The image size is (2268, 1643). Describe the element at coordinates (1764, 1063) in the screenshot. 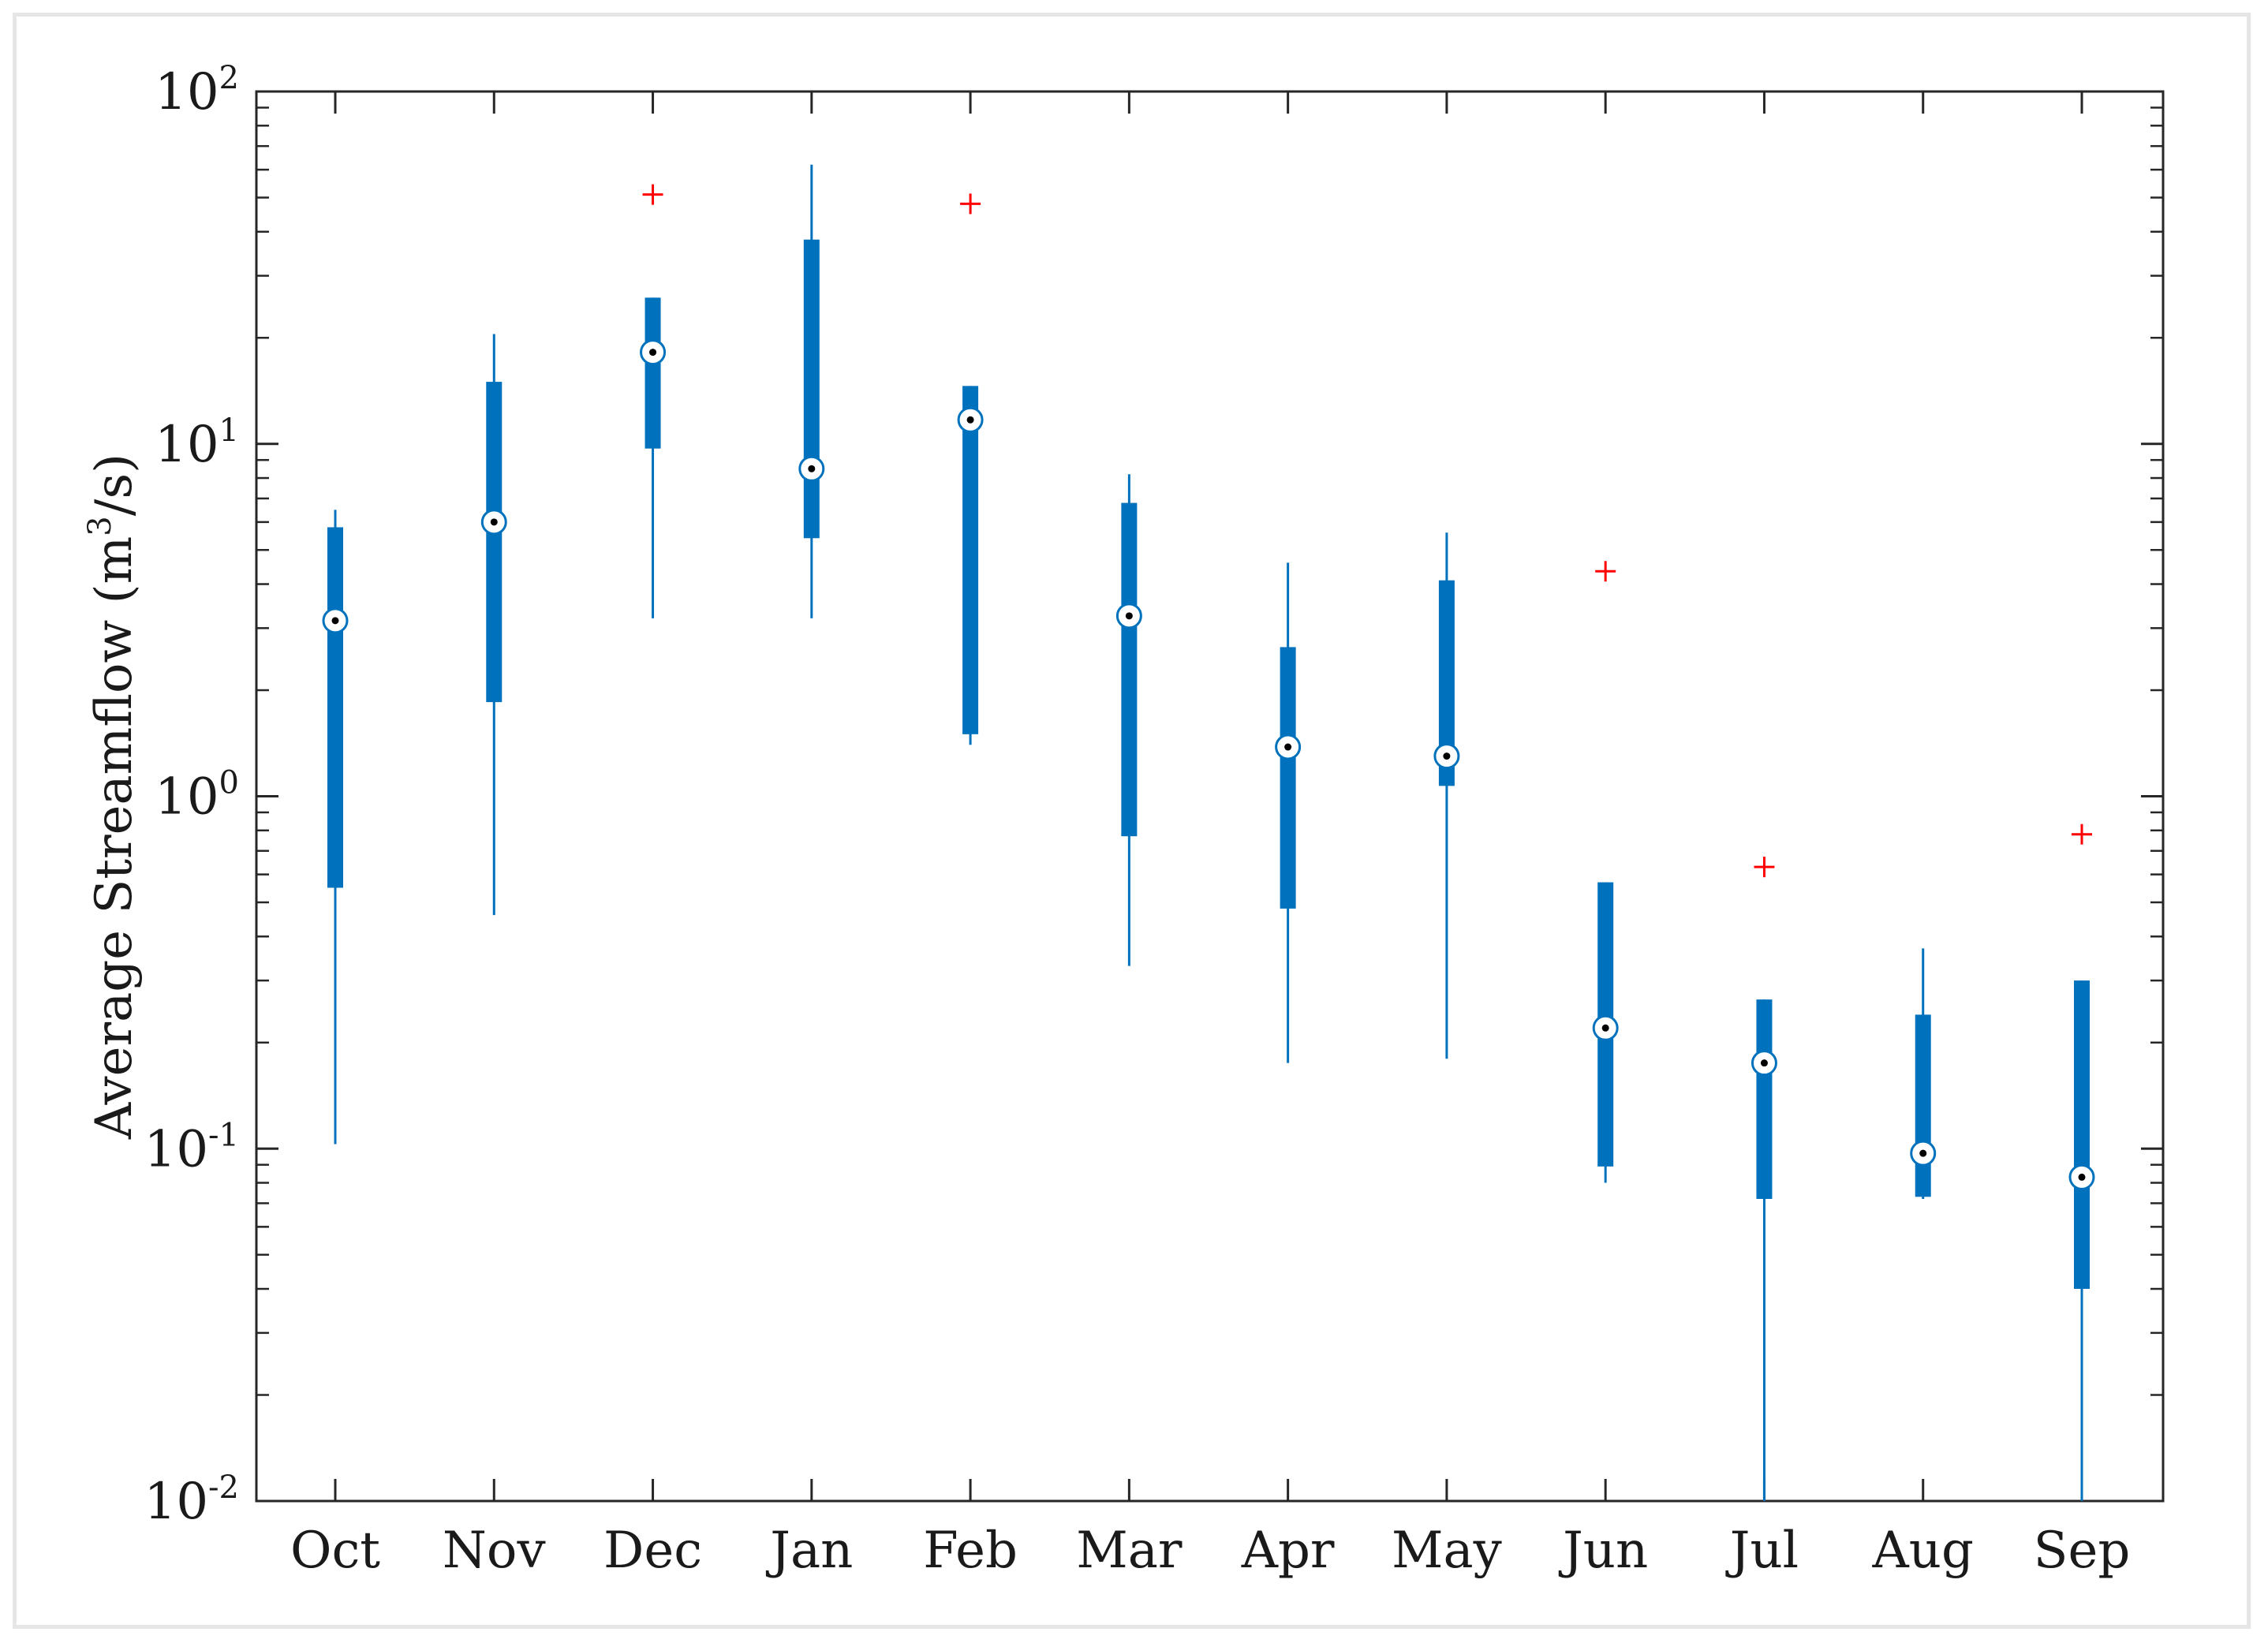

I see `median-dot-jul` at that location.